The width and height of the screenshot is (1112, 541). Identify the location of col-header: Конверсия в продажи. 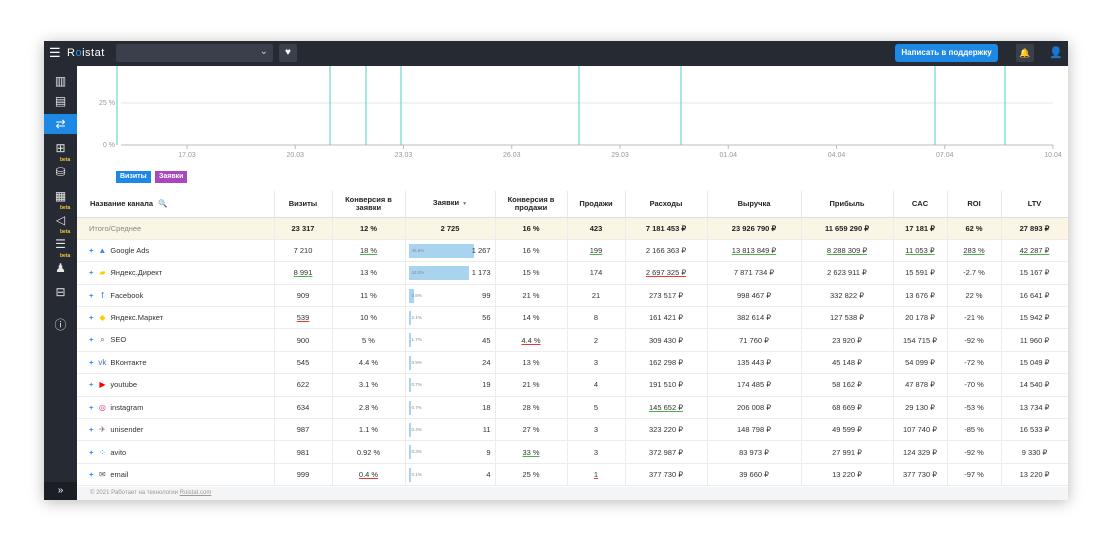
(531, 204).